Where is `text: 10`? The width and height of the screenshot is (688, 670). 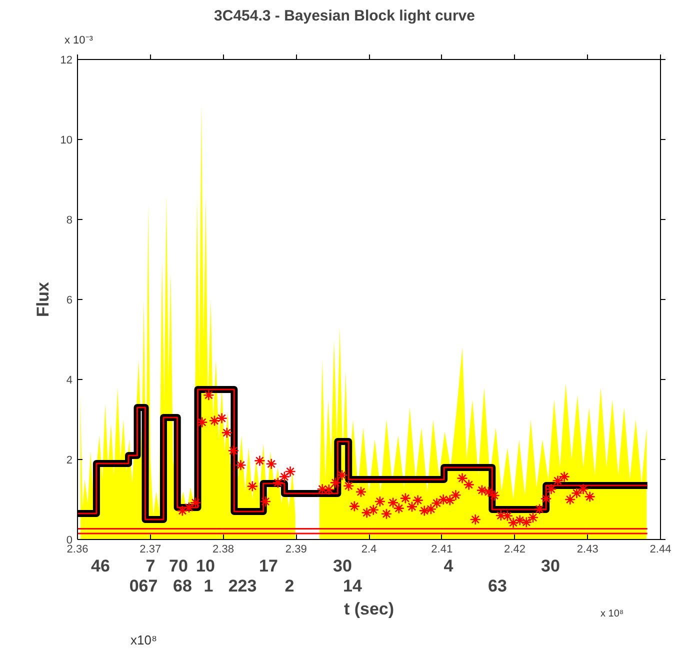
text: 10 is located at coordinates (205, 566).